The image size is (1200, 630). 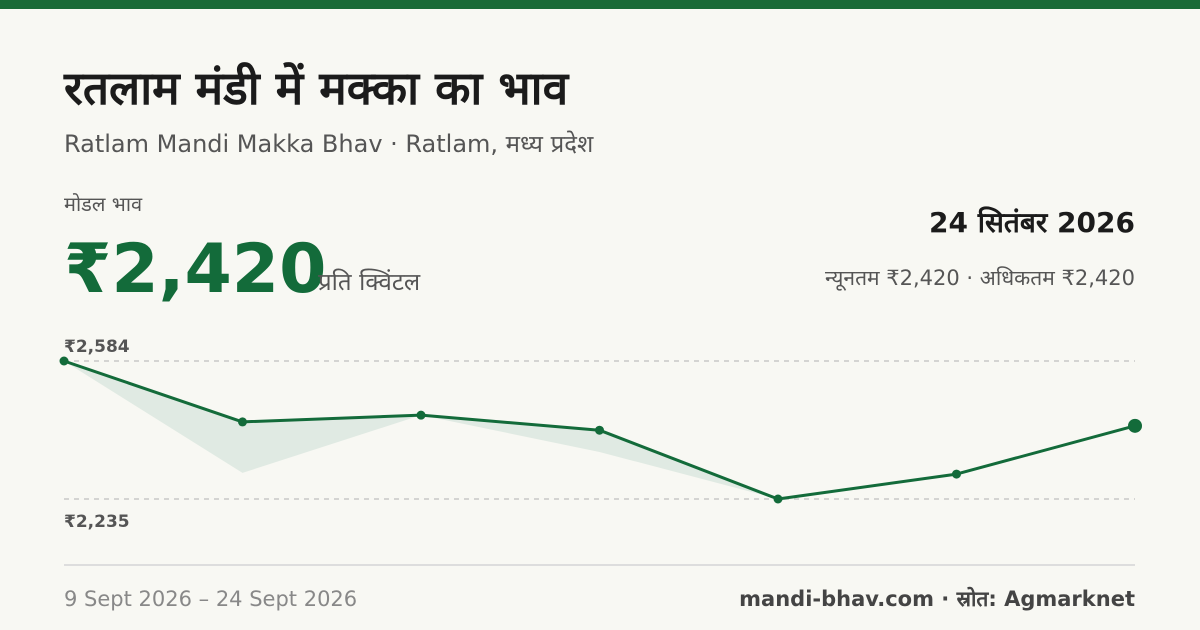 I want to click on range-area, so click(x=421, y=430).